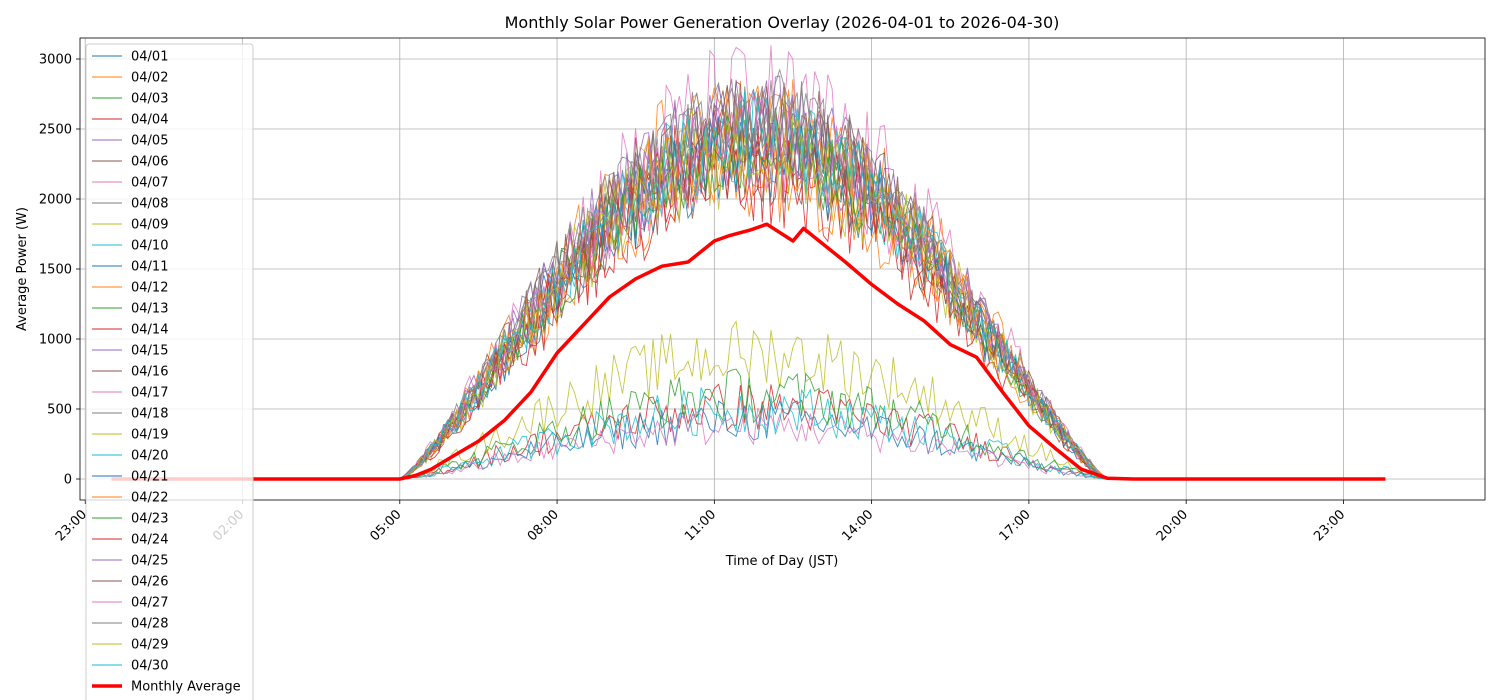  I want to click on y-tick-label: 3000, so click(55, 60).